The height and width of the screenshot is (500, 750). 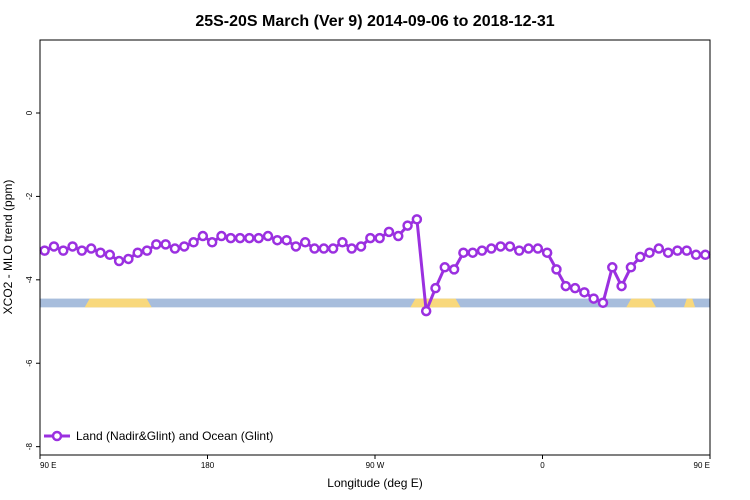 What do you see at coordinates (374, 483) in the screenshot?
I see `x-axis-label: Longitude (deg E)` at bounding box center [374, 483].